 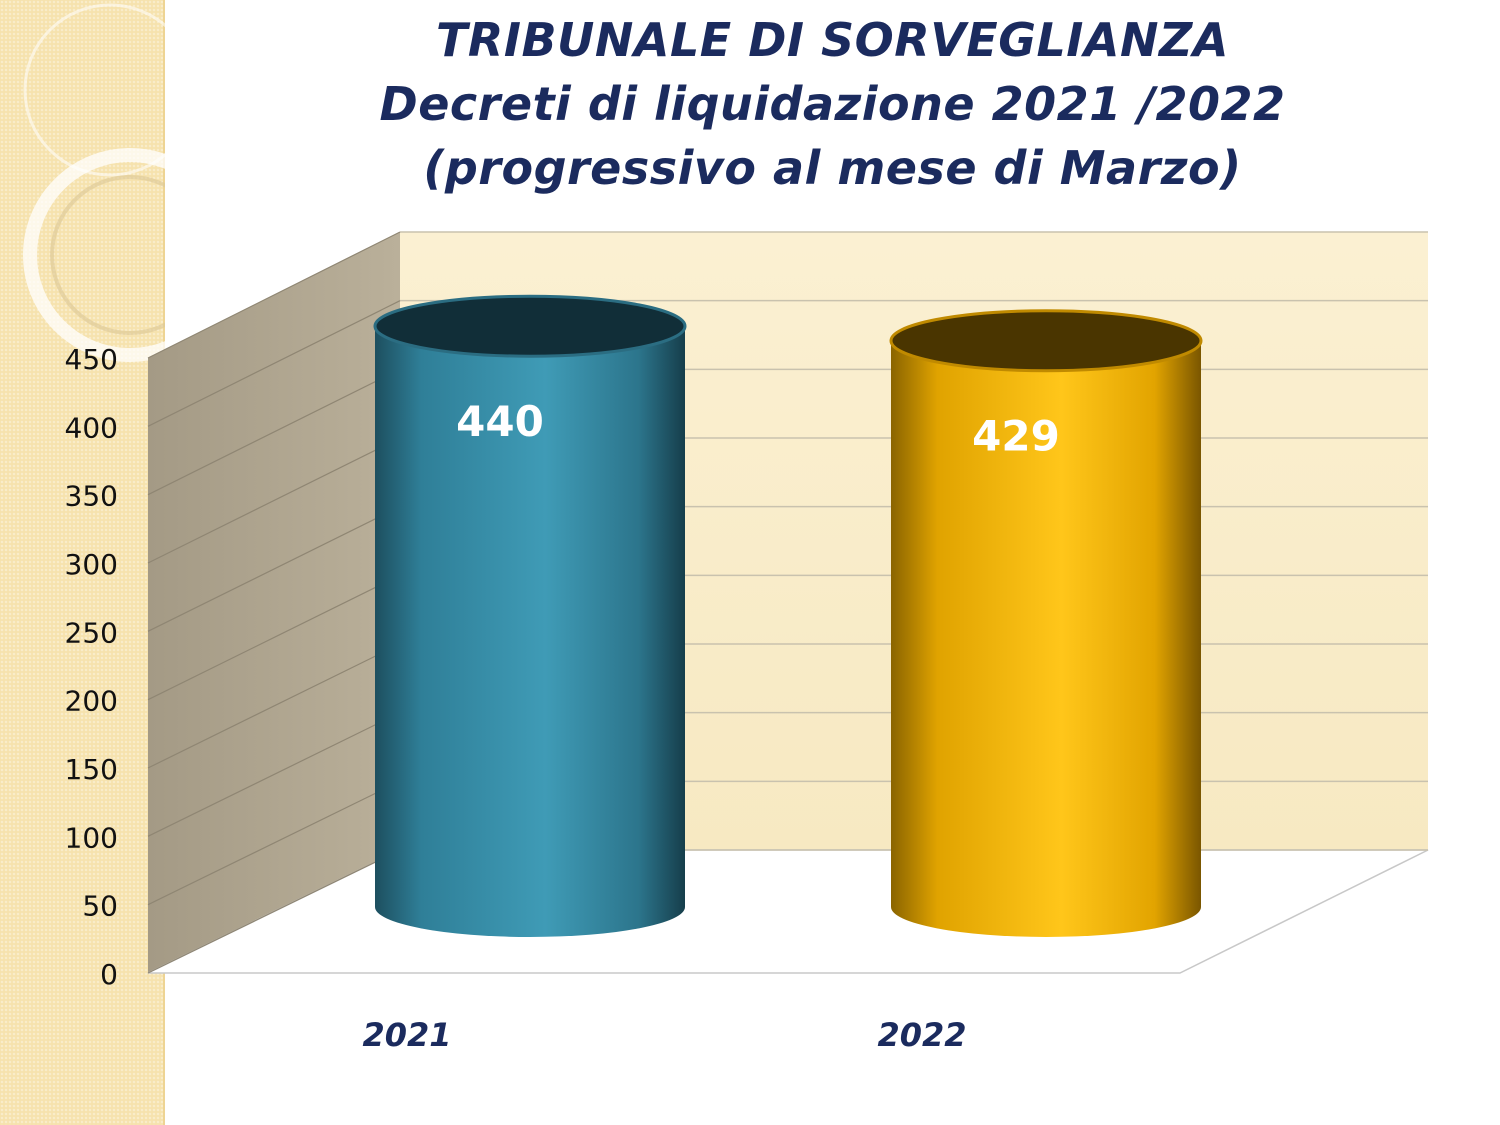 I want to click on y-tick-label: 300, so click(x=91, y=564).